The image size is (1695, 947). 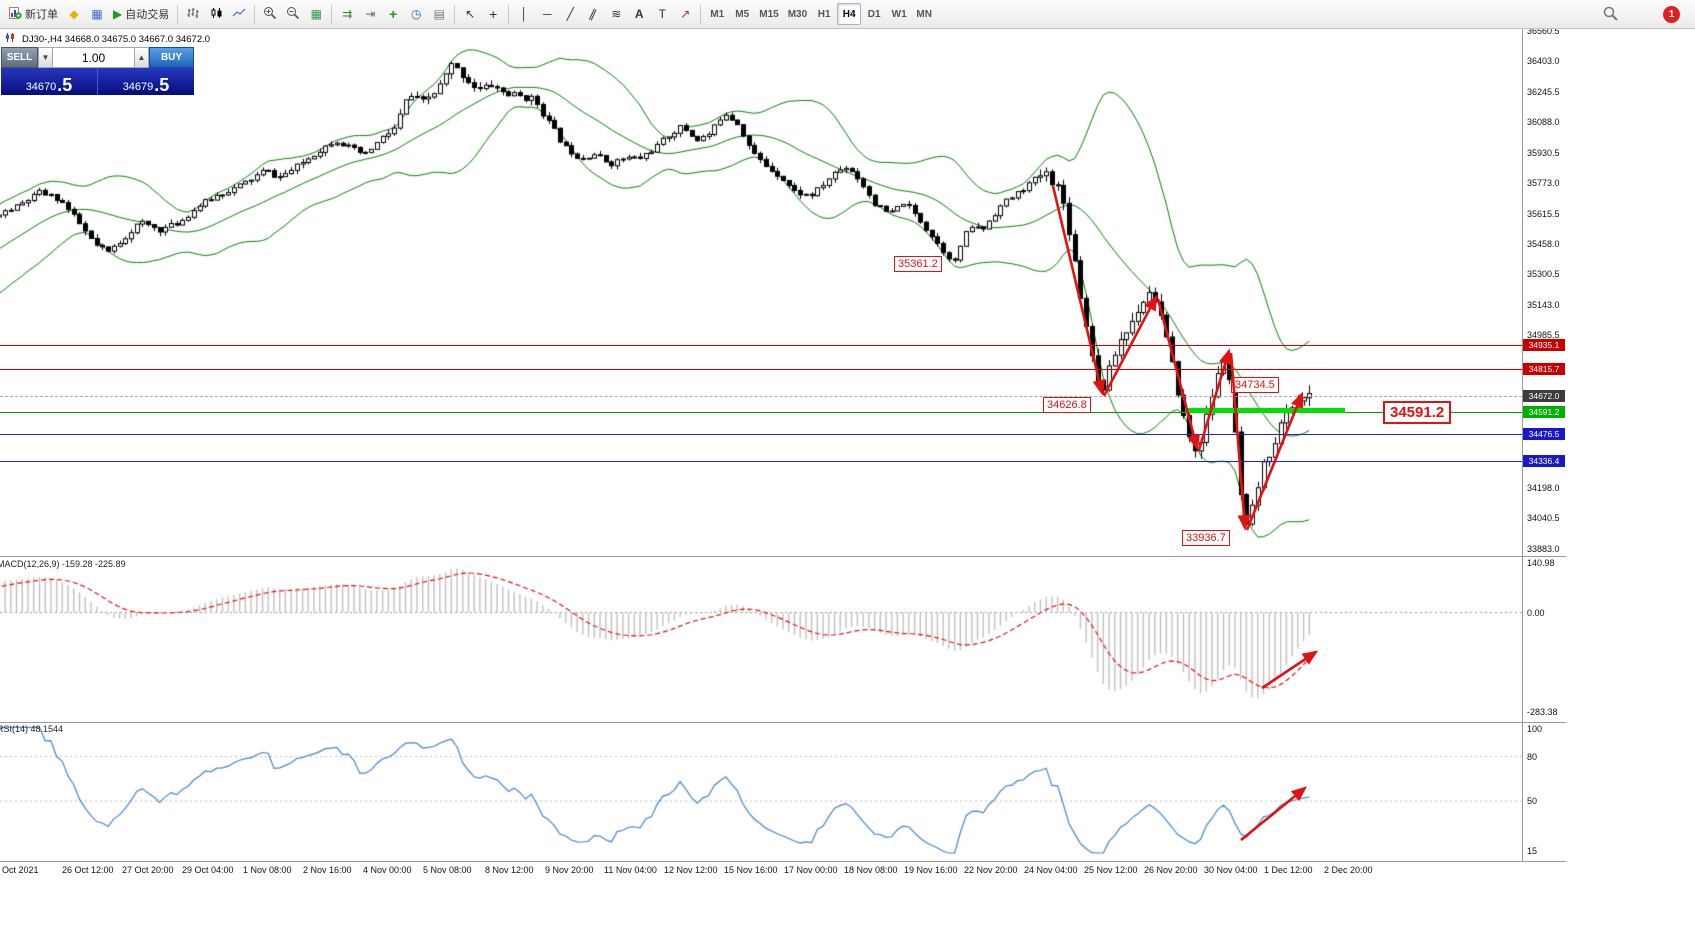 I want to click on ask-price: 34679.5, so click(x=146, y=81).